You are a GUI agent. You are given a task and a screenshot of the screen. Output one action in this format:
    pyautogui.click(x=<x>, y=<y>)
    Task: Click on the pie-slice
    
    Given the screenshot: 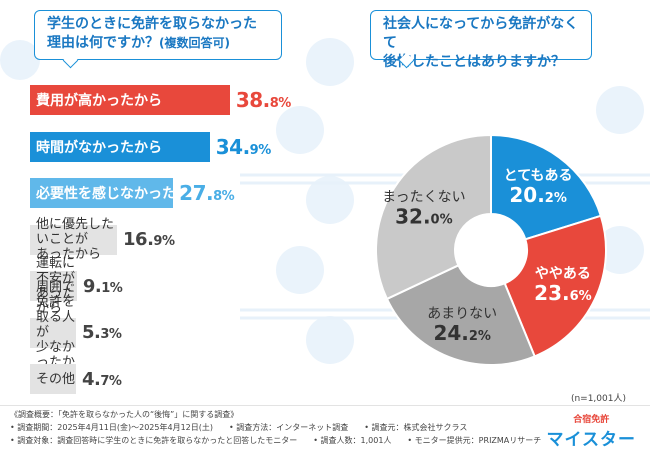 What is the action you would take?
    pyautogui.click(x=546, y=187)
    